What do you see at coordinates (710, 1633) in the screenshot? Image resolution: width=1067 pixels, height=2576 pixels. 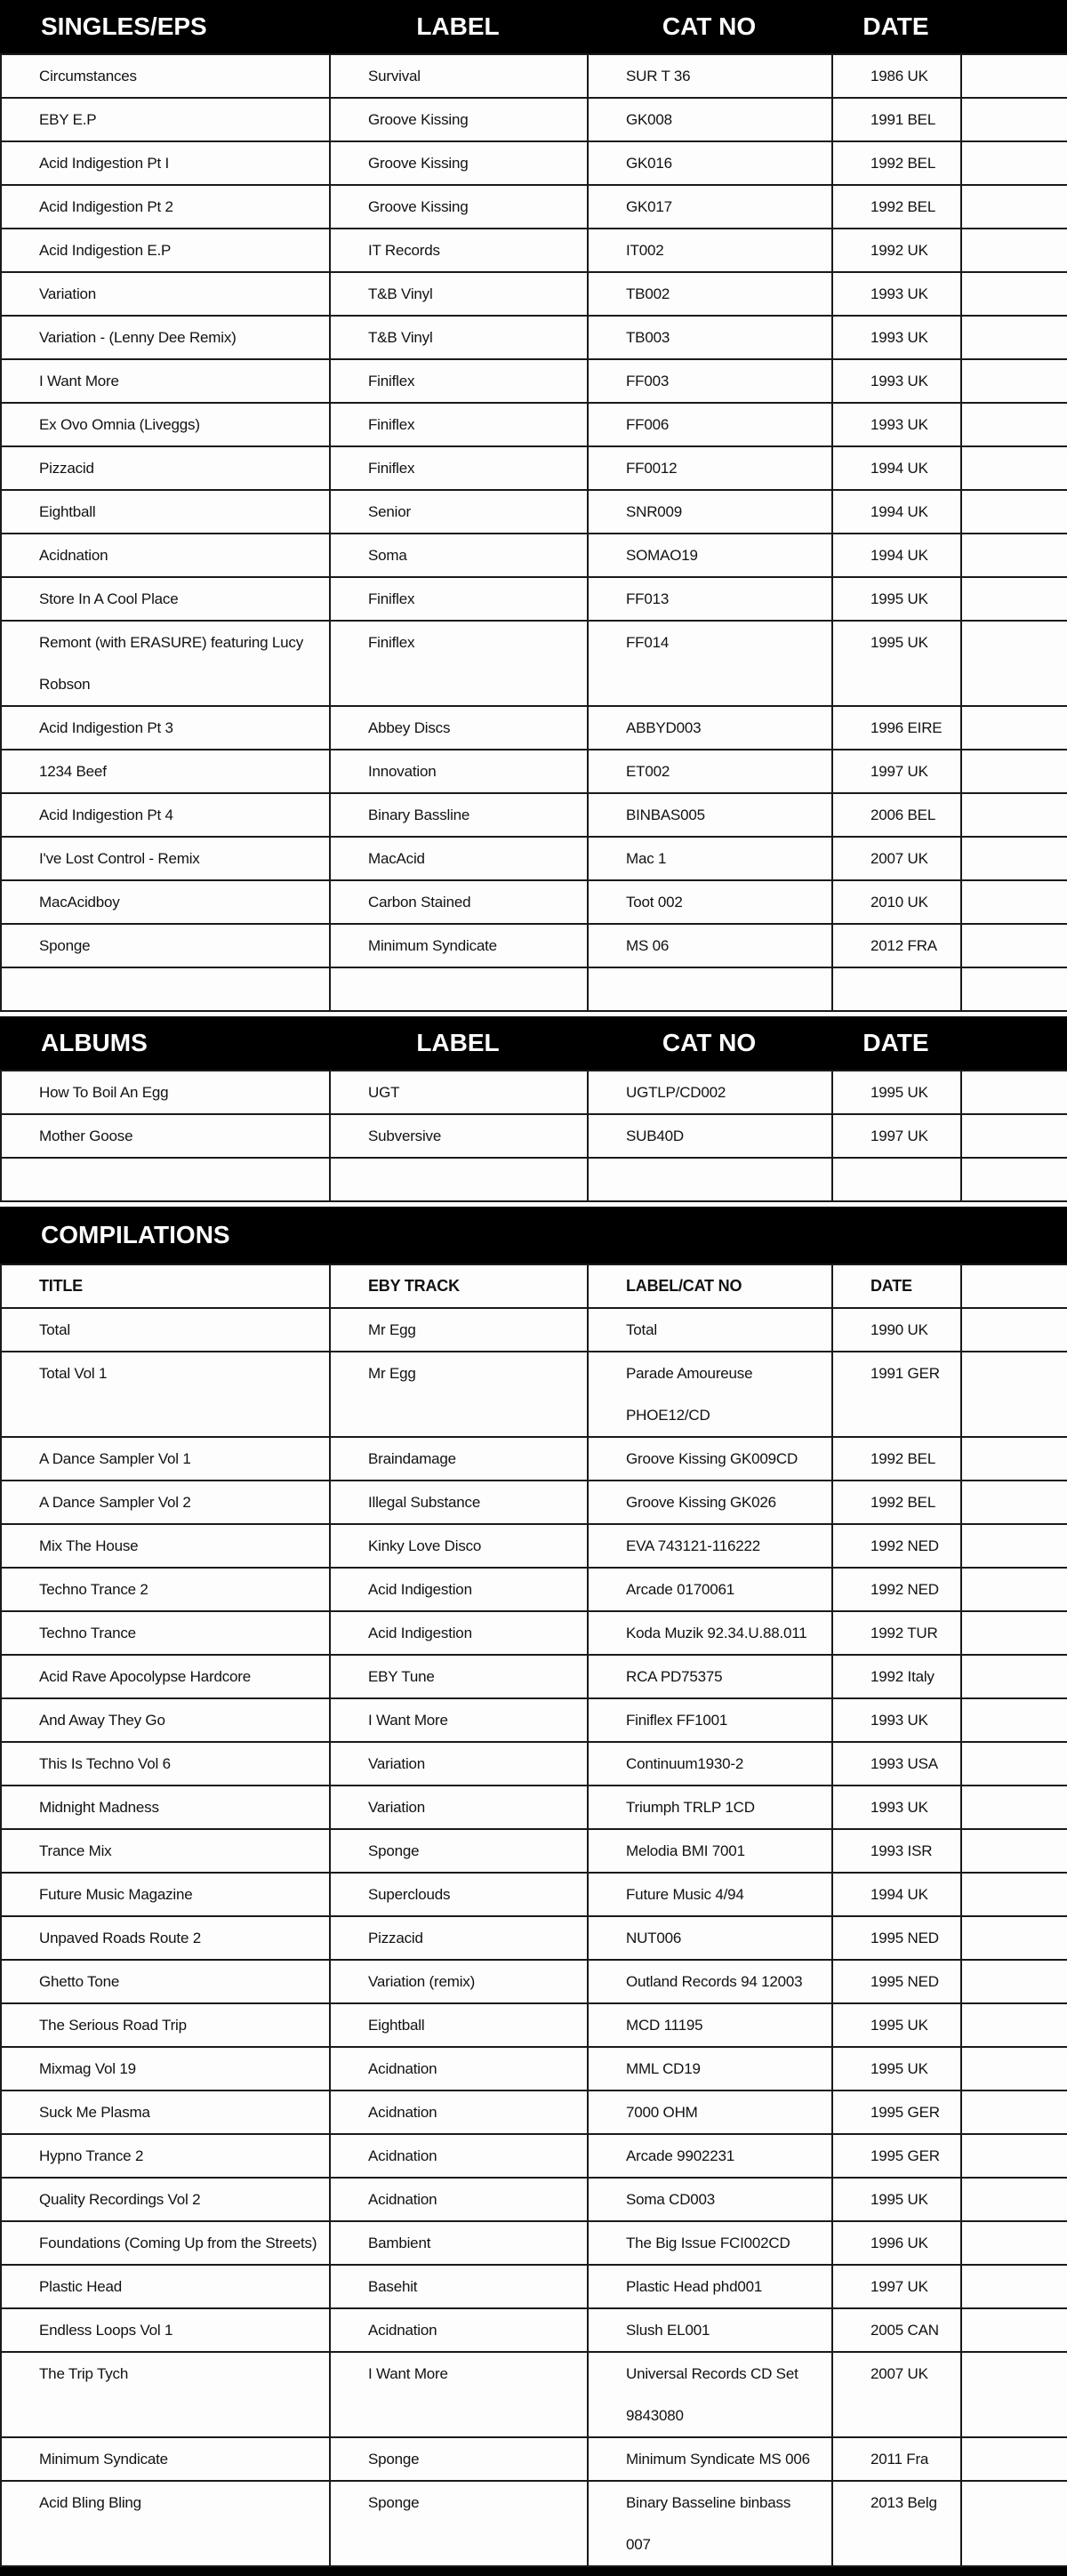 I see `table-cell: Koda Muzik 92.34.U.88.011` at bounding box center [710, 1633].